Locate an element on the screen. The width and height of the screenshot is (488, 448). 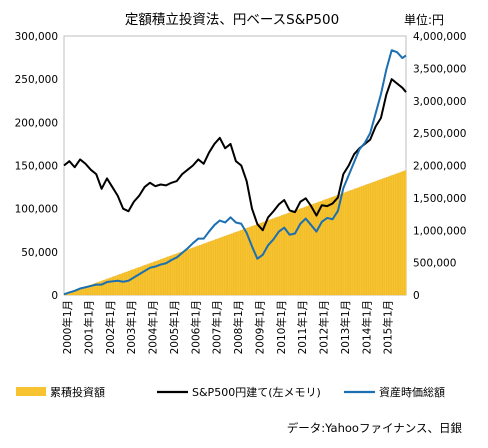
right-tick-label: 1,000,000 is located at coordinates (439, 231).